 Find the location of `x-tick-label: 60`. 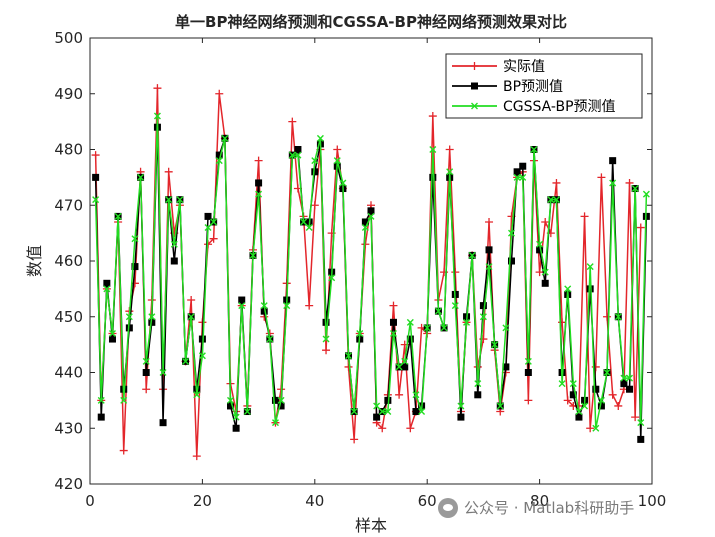

x-tick-label: 60 is located at coordinates (427, 501).